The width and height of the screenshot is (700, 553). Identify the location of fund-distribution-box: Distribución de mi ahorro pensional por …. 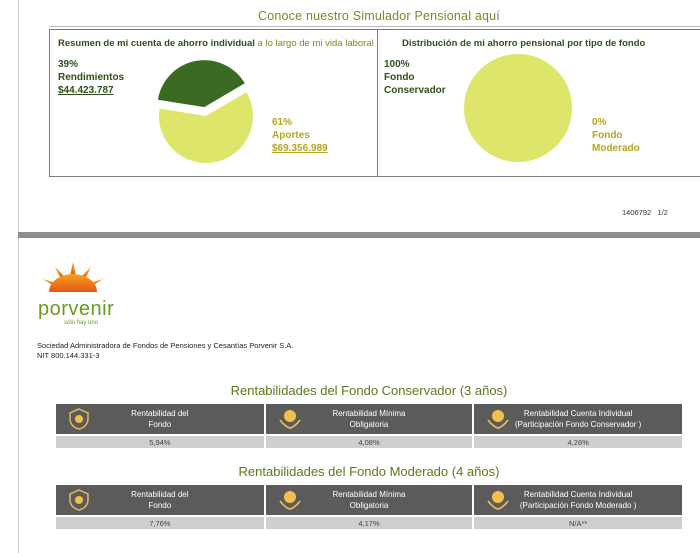
(538, 103).